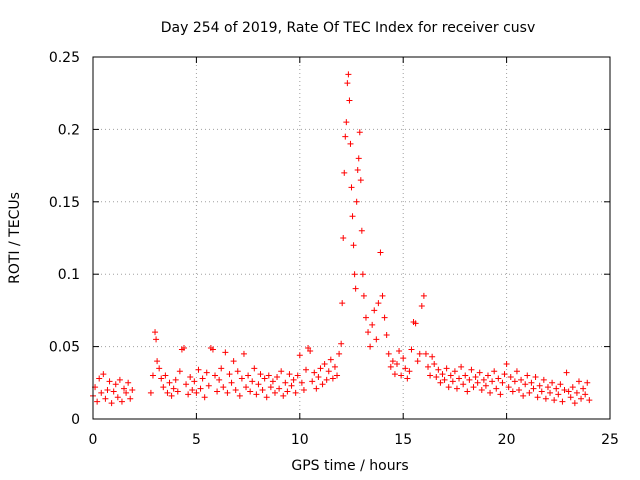 The width and height of the screenshot is (640, 480). What do you see at coordinates (93, 440) in the screenshot?
I see `x-tick-label: 0` at bounding box center [93, 440].